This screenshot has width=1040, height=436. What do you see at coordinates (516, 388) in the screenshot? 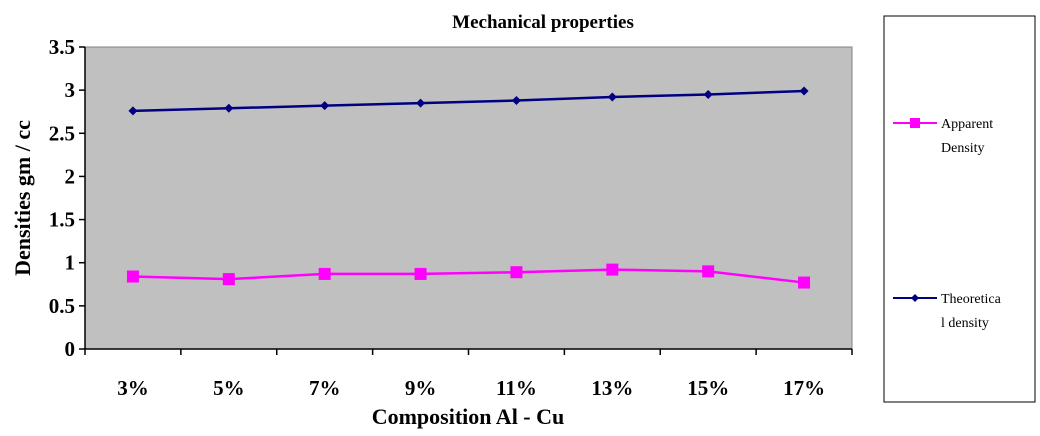
I see `x-tick-label: 11%` at bounding box center [516, 388].